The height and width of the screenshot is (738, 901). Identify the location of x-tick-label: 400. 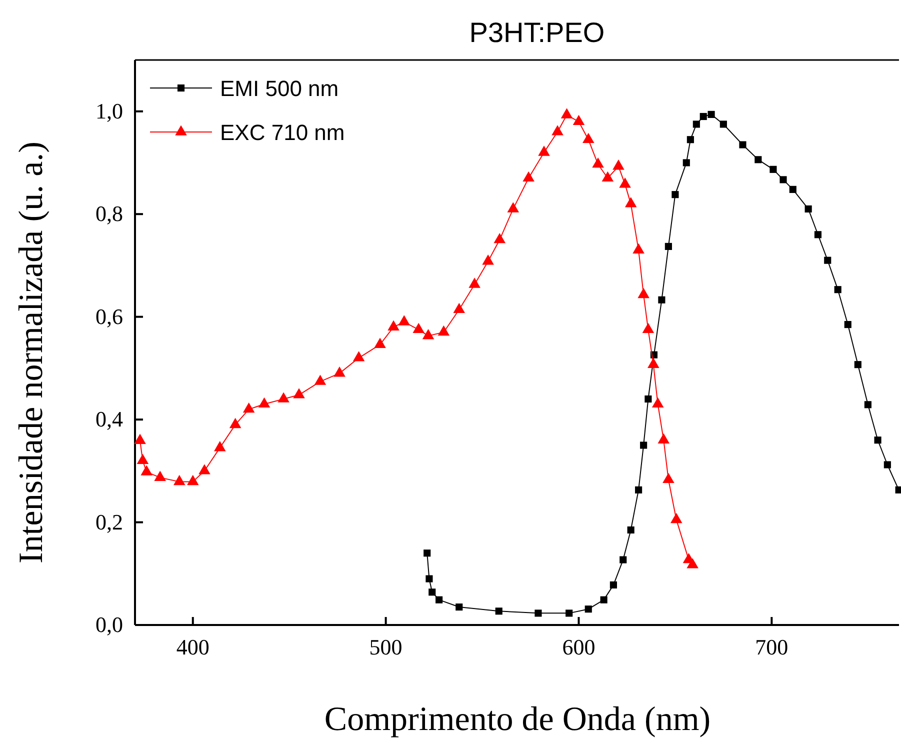
(193, 647).